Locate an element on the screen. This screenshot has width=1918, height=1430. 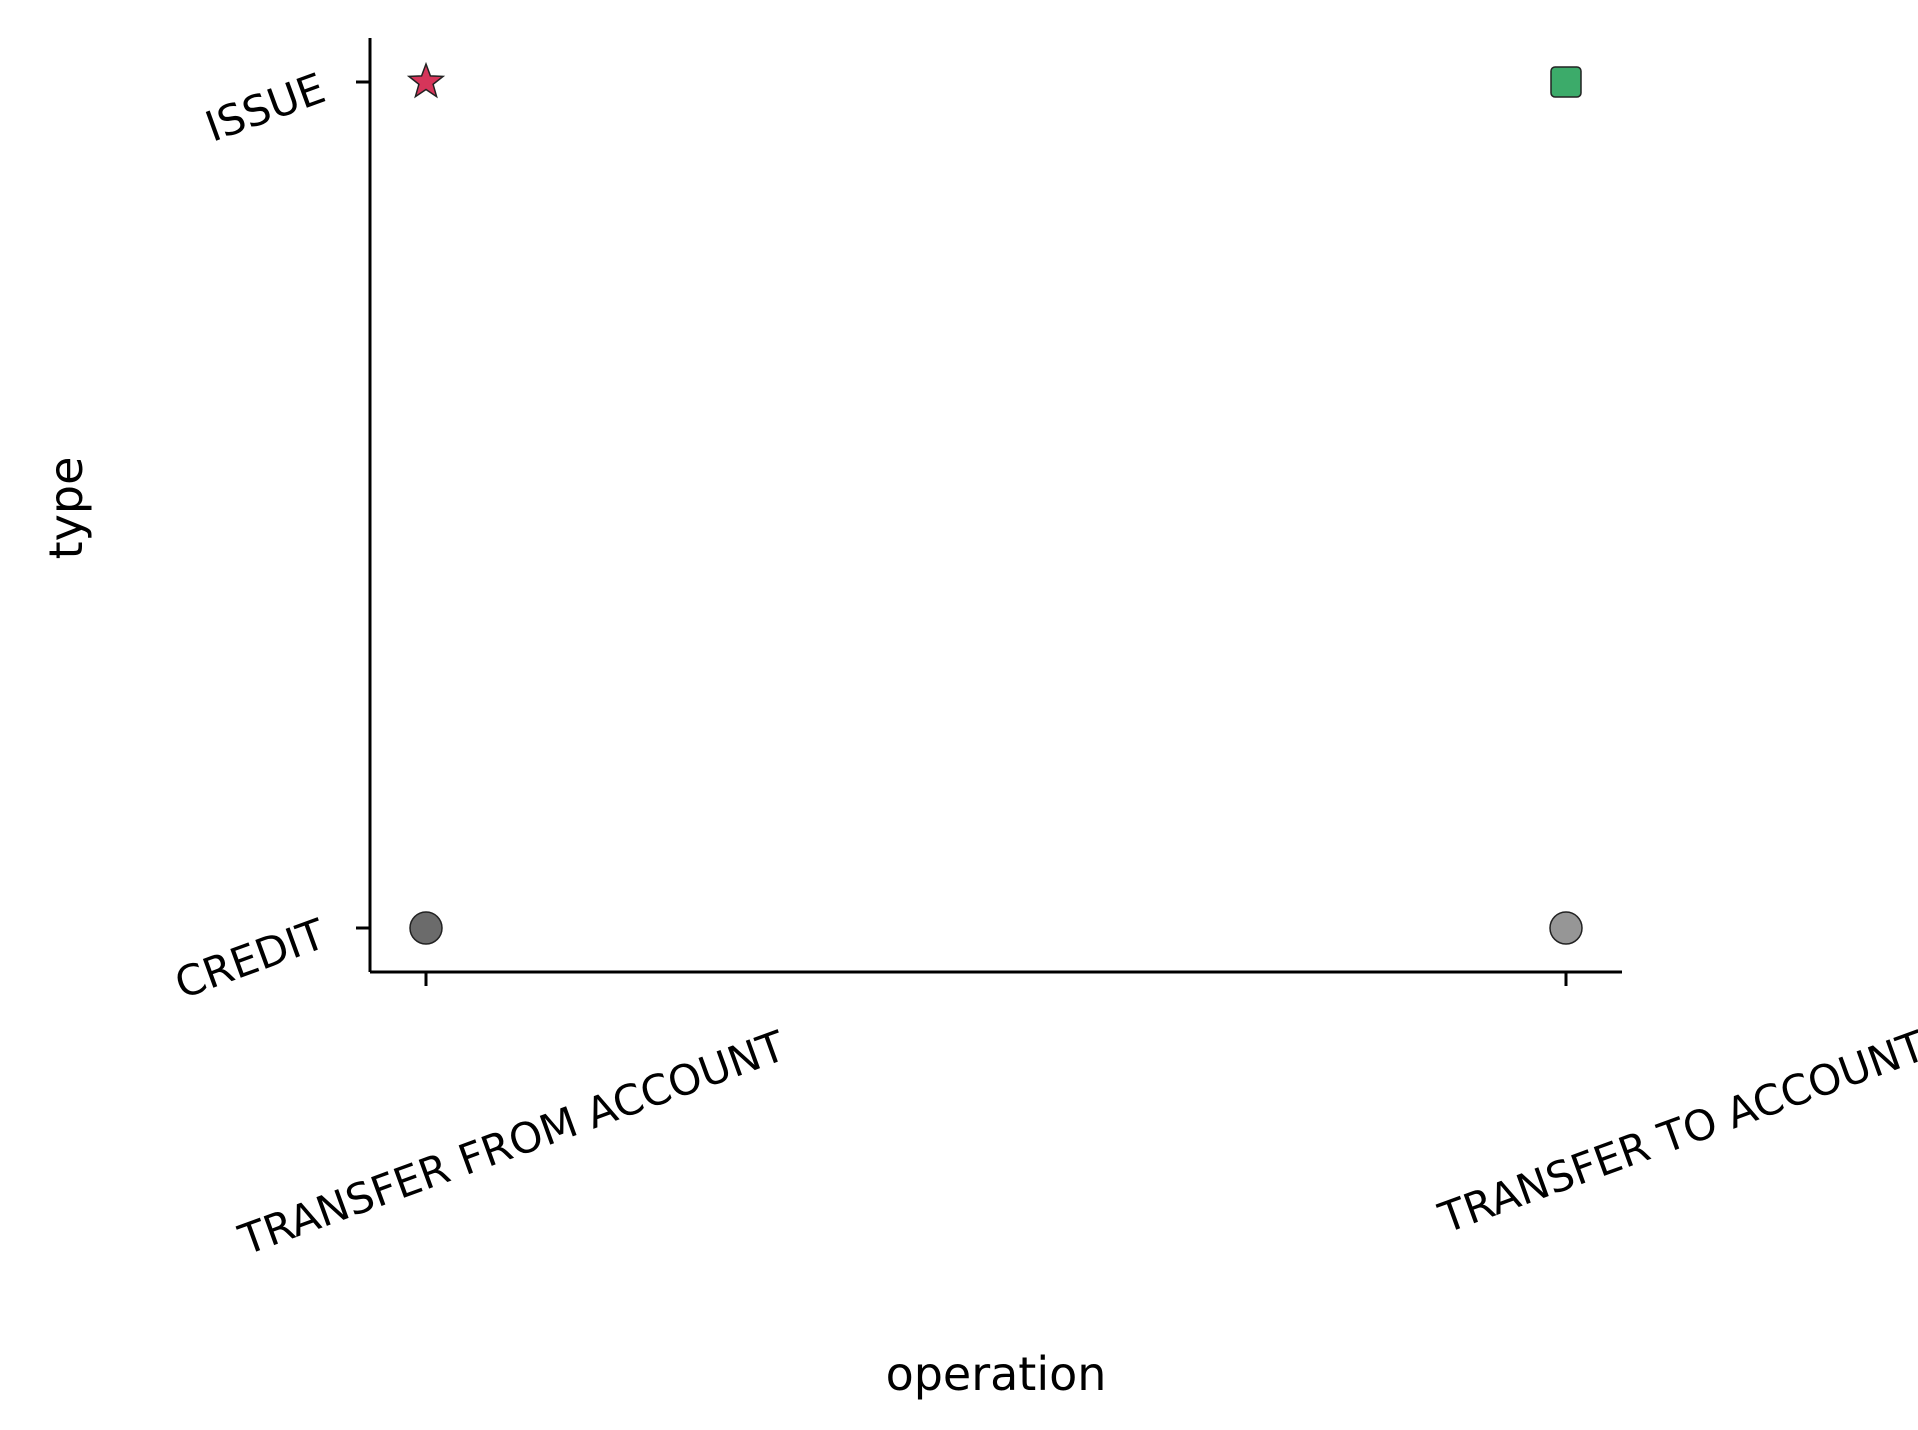
point-transfer-from-account-issue is located at coordinates (426, 80).